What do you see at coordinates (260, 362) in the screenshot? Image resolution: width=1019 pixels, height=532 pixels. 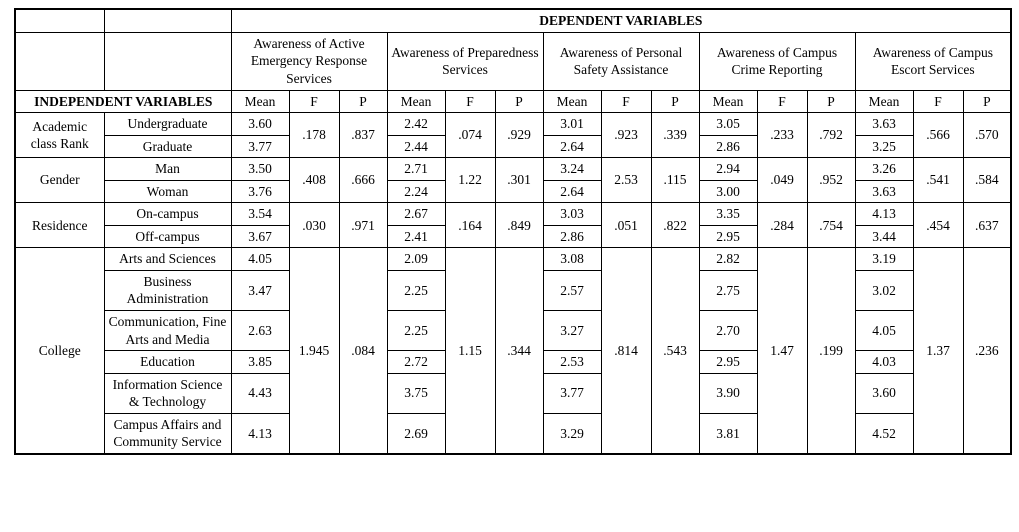 I see `mean-cell: 3.85` at bounding box center [260, 362].